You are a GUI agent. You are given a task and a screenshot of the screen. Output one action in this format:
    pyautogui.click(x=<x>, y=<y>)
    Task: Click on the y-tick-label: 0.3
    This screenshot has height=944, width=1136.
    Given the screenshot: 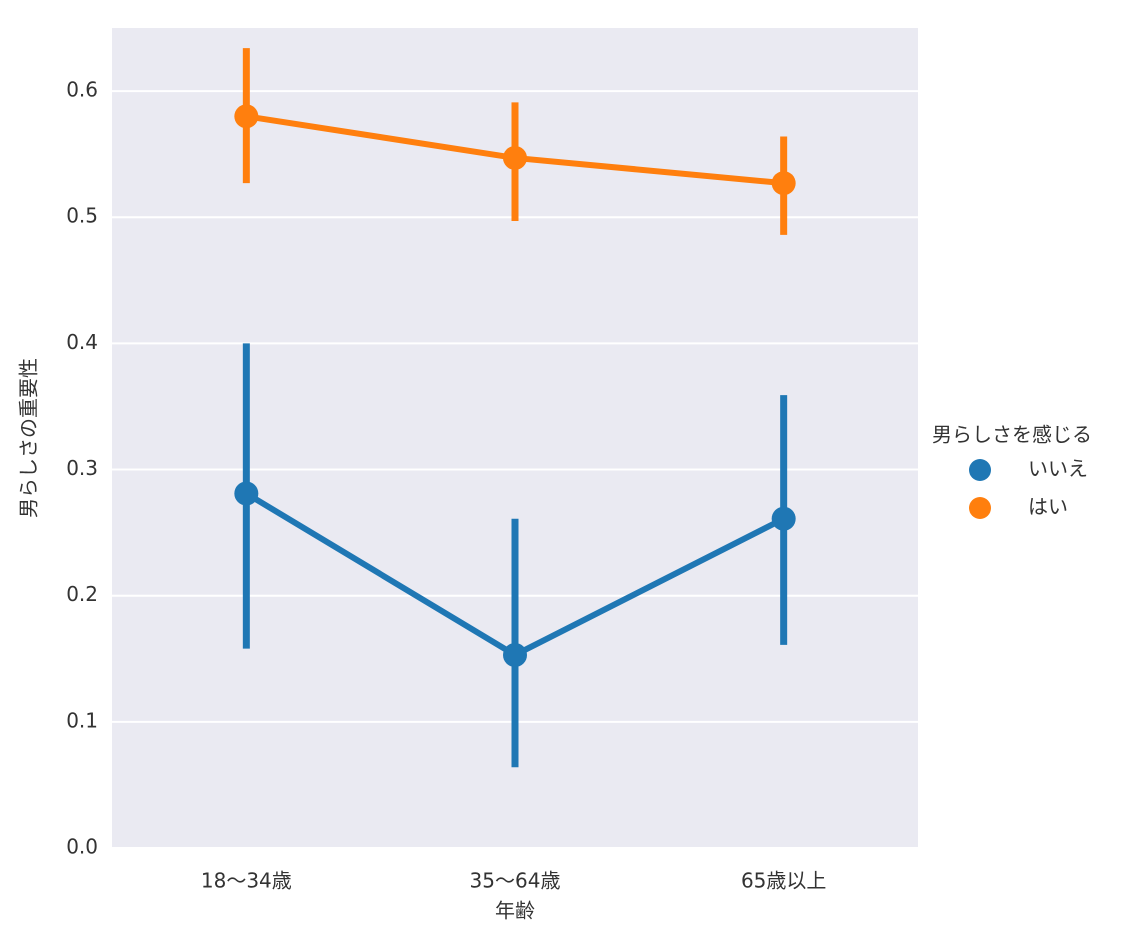 What is the action you would take?
    pyautogui.click(x=82, y=468)
    